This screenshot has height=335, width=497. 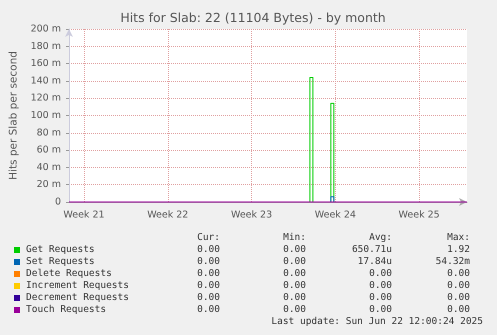 I want to click on text: 650.71u, so click(x=372, y=250).